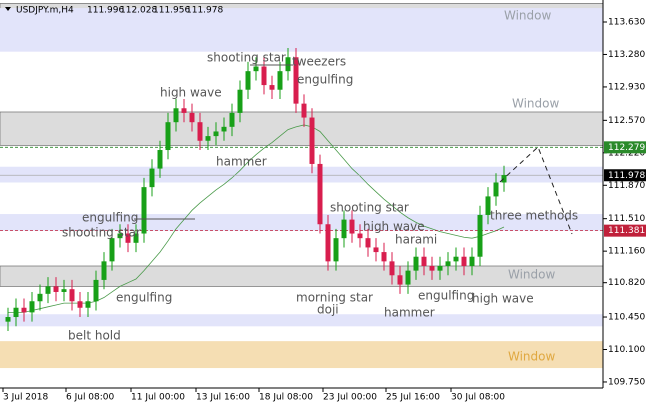 This screenshot has height=407, width=646. I want to click on y-tick-label: 111.381, so click(626, 231).